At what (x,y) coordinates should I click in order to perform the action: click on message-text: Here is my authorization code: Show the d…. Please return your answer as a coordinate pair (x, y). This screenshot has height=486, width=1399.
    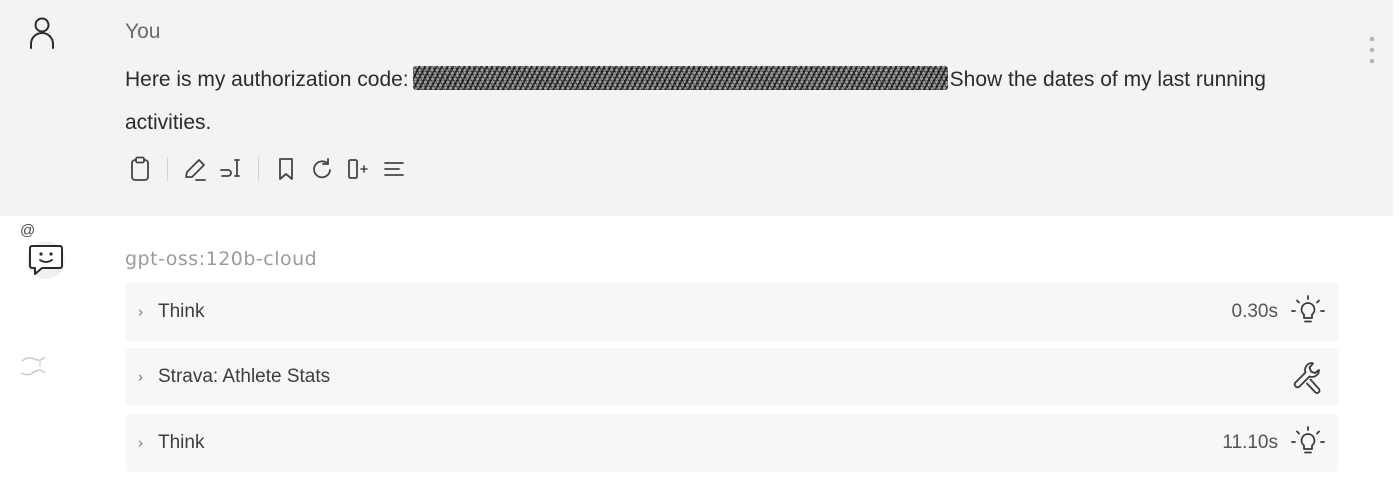
    Looking at the image, I should click on (715, 101).